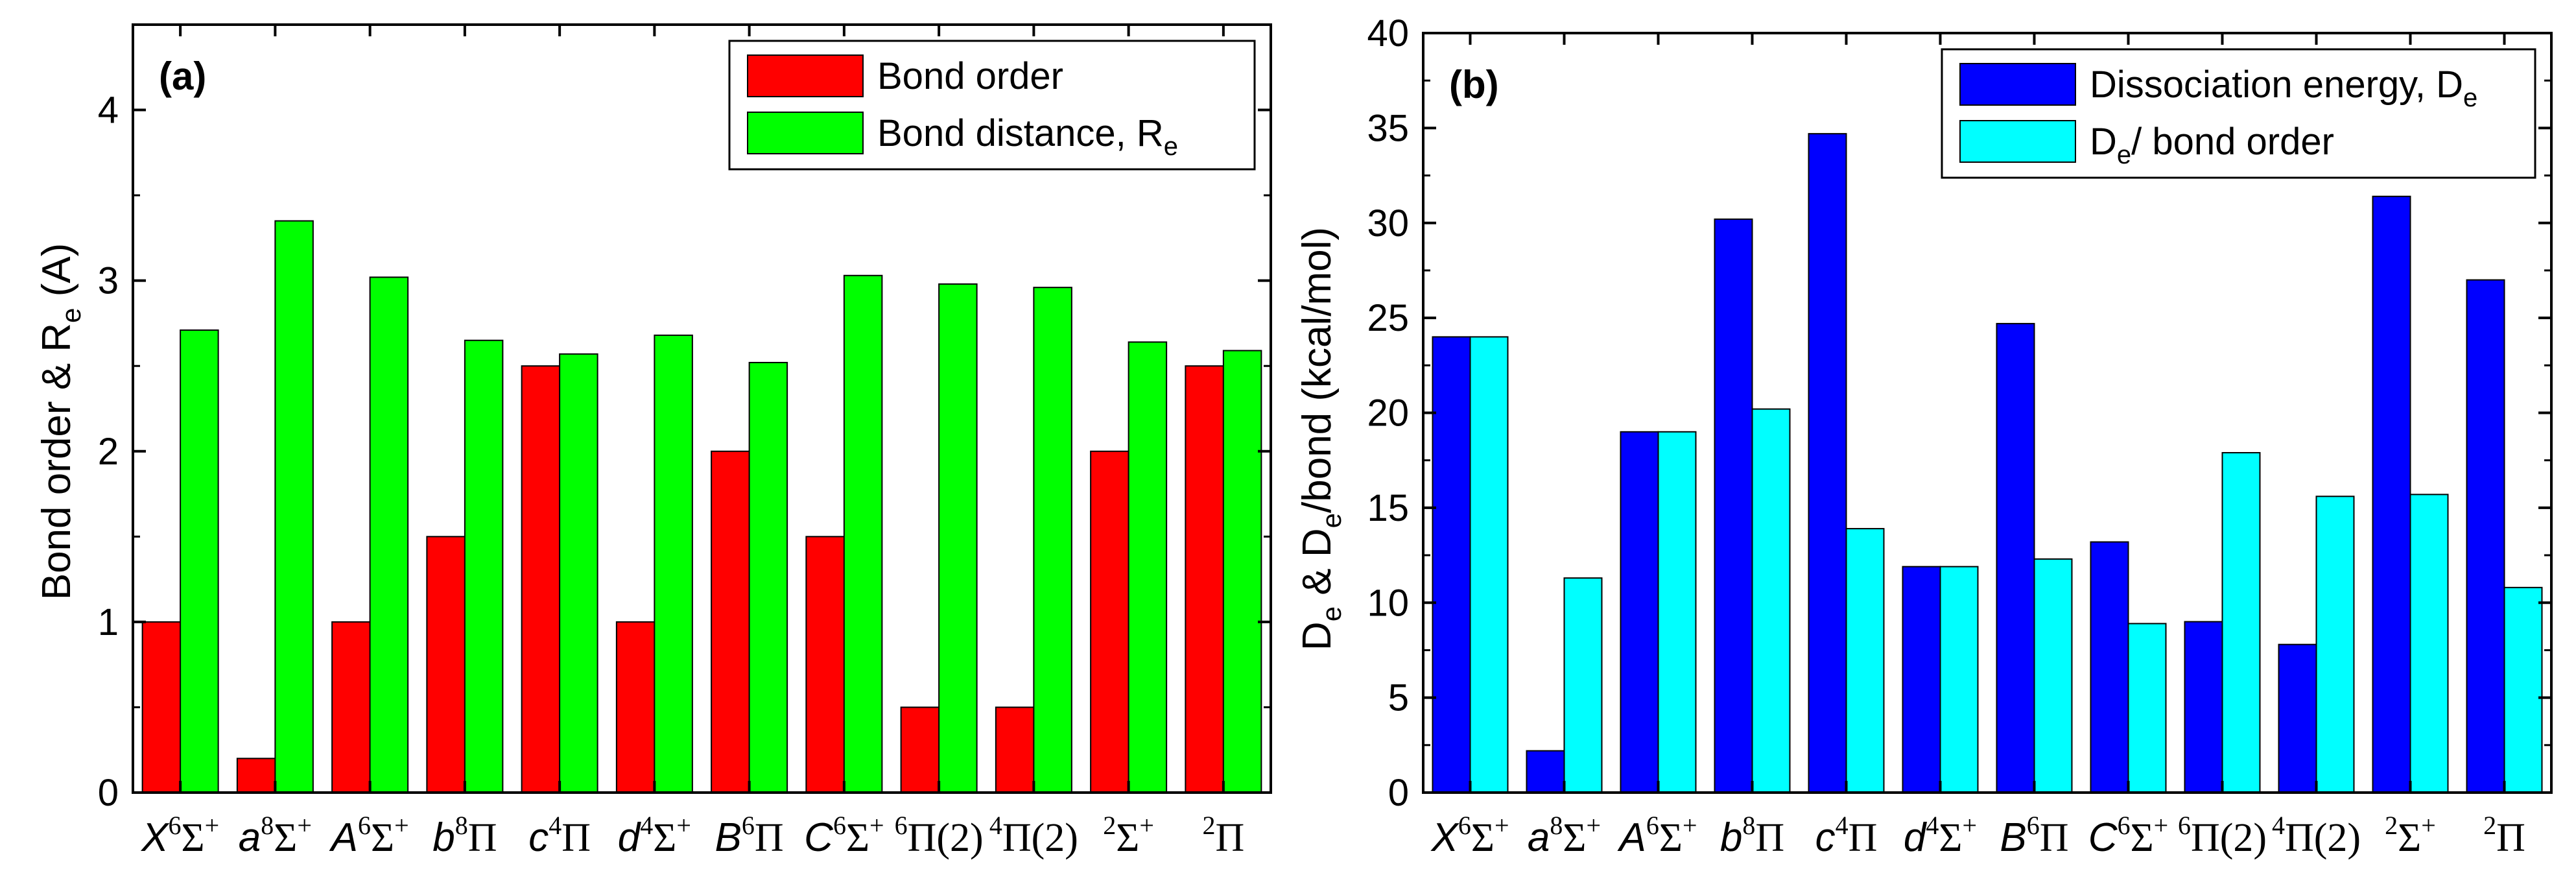  I want to click on bar-b-s1-c2, so click(1677, 612).